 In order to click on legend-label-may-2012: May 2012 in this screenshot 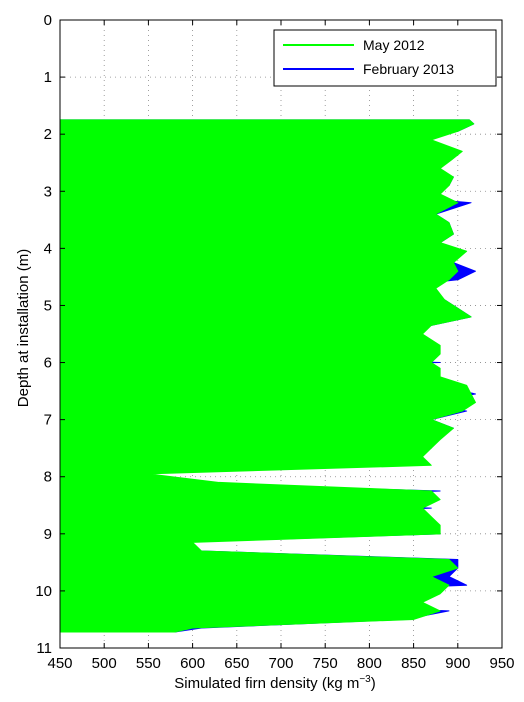, I will do `click(394, 45)`.